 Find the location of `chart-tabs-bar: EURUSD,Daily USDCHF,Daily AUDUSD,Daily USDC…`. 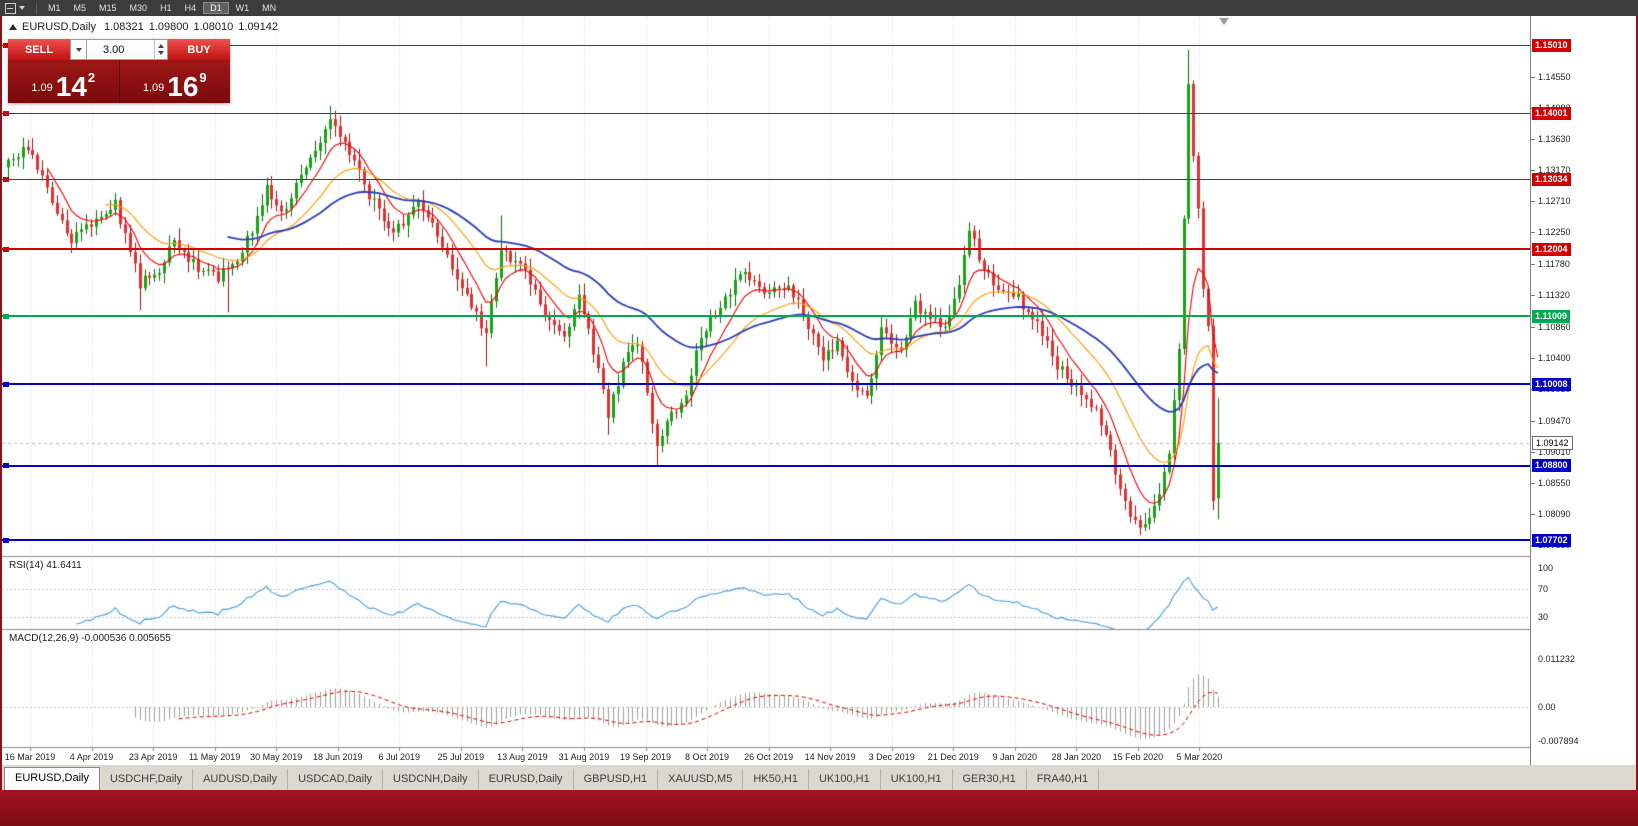

chart-tabs-bar: EURUSD,Daily USDCHF,Daily AUDUSD,Daily USDC… is located at coordinates (819, 777).